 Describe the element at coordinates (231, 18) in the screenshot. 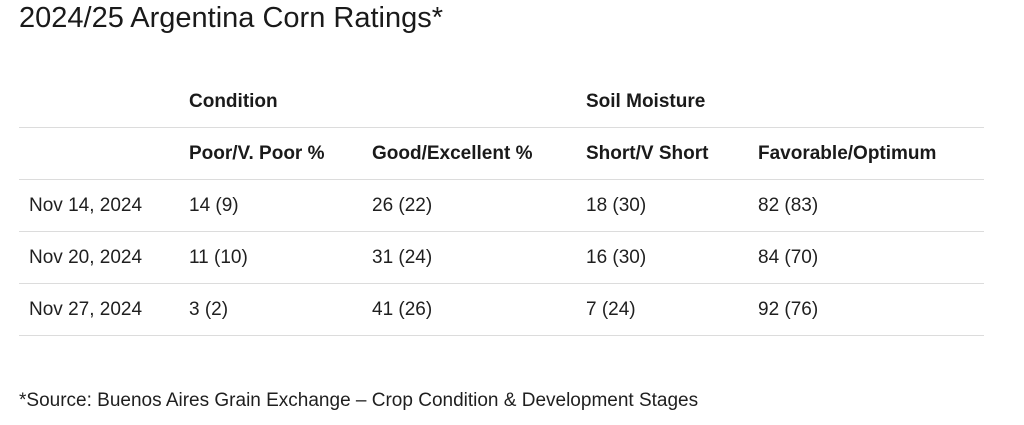

I see `page-title: 2024/25 Argentina Corn Ratings*` at that location.